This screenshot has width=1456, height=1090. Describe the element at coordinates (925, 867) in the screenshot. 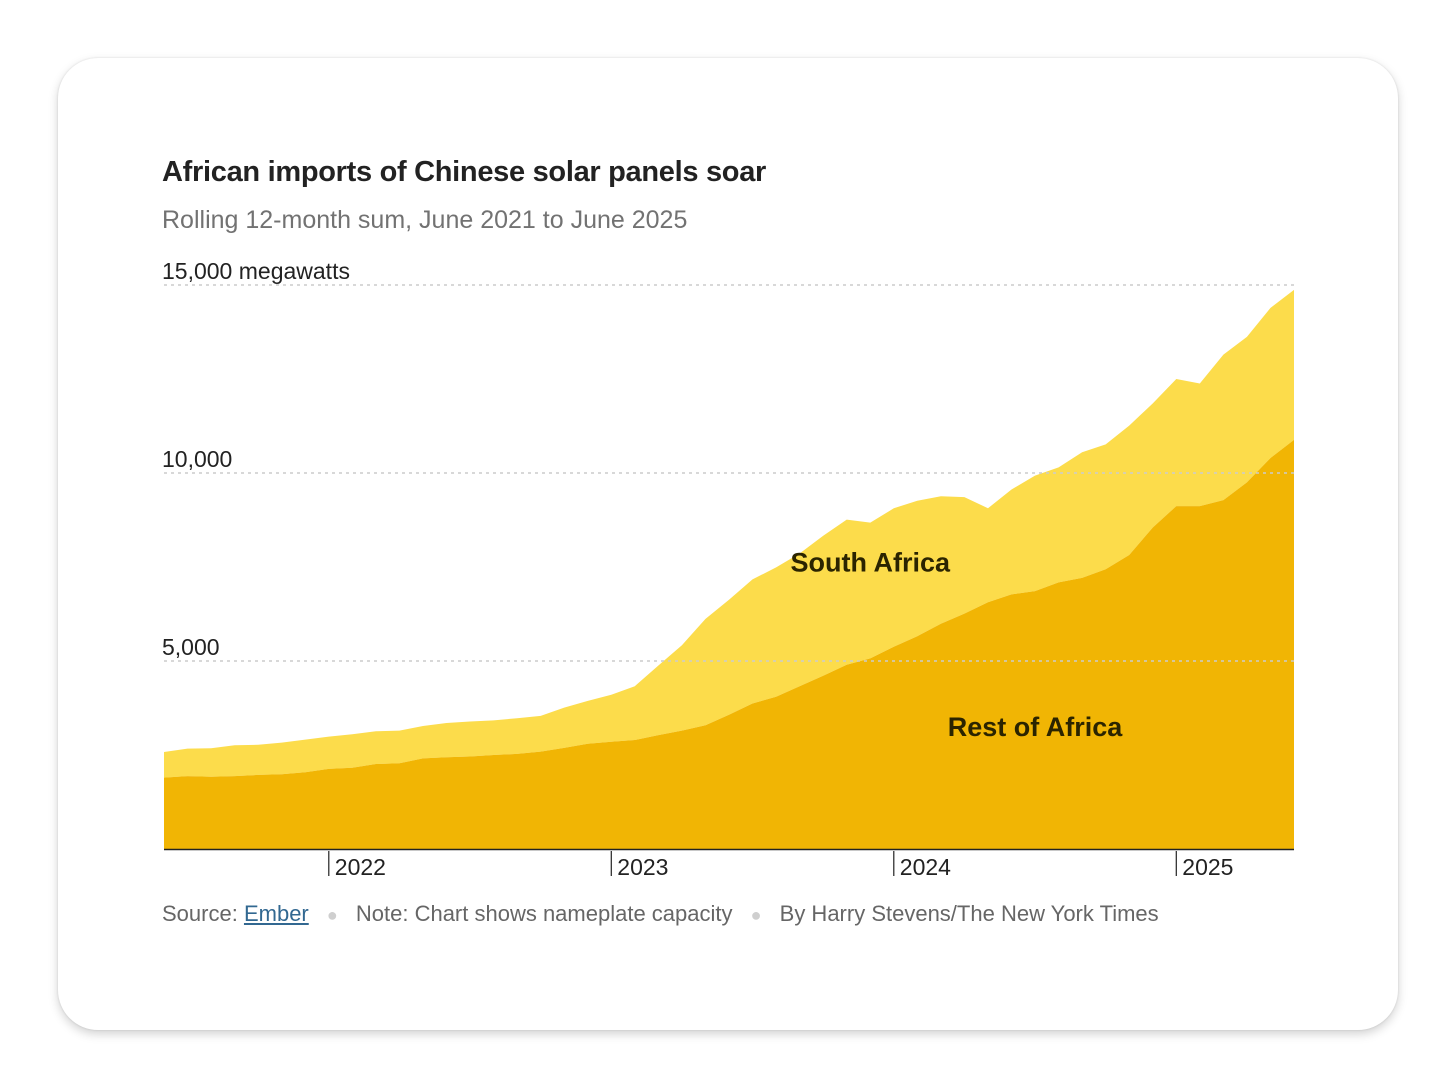

I see `x-tick-label: 2024` at that location.